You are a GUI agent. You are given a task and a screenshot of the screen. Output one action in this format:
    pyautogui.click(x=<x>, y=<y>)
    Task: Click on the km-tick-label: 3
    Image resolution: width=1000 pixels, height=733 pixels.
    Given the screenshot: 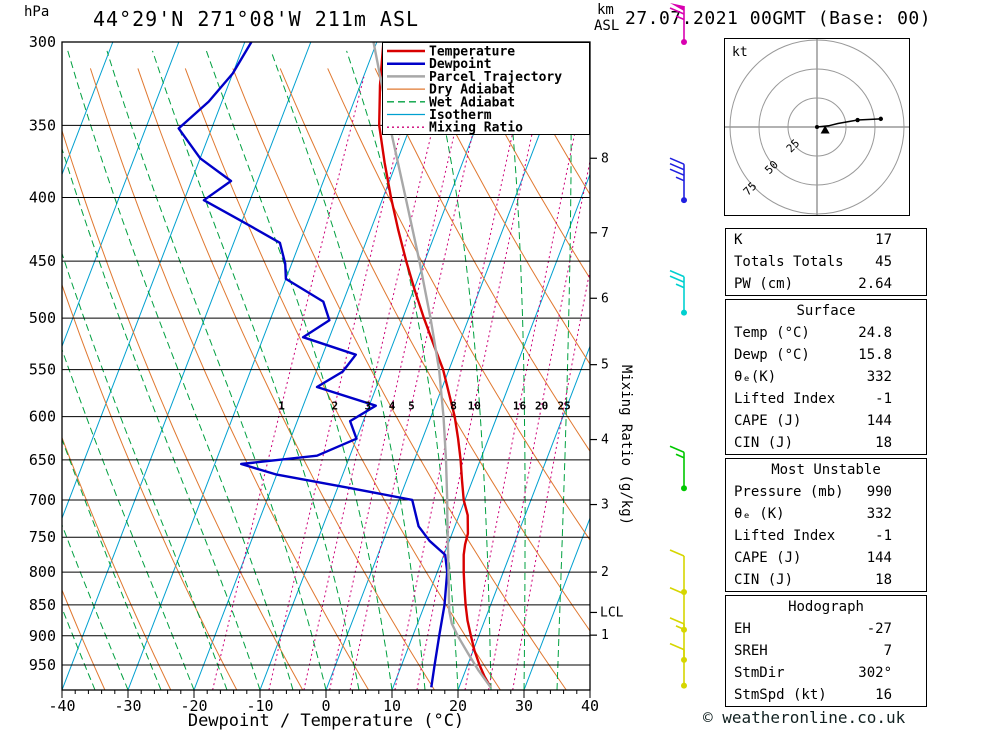 What is the action you would take?
    pyautogui.click(x=605, y=505)
    